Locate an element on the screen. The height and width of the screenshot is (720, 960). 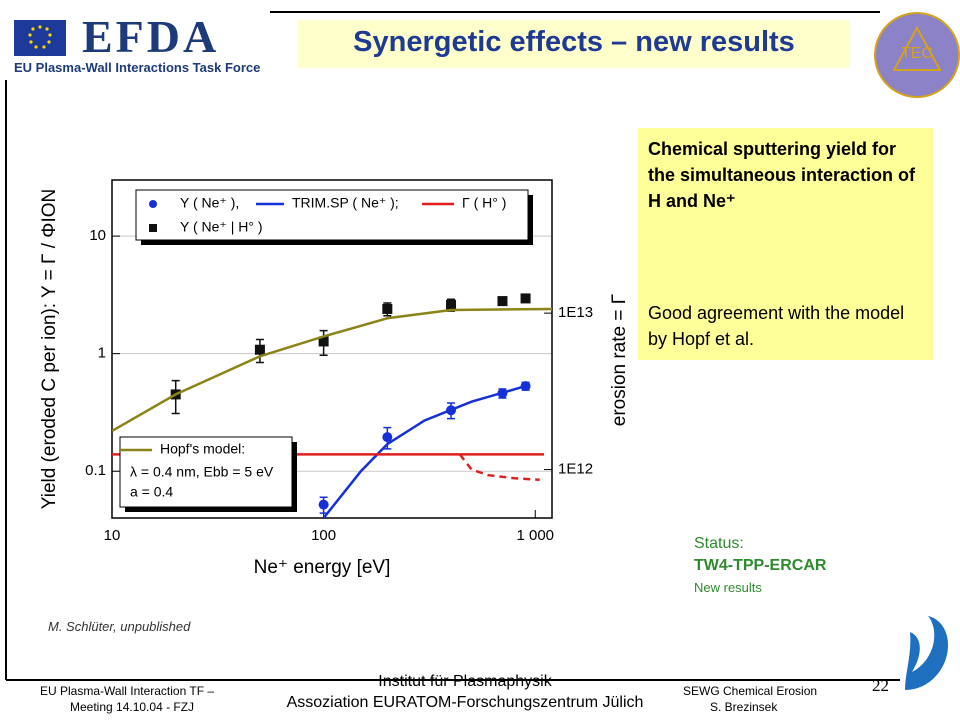
y-tick-label: 10 is located at coordinates (97, 235).